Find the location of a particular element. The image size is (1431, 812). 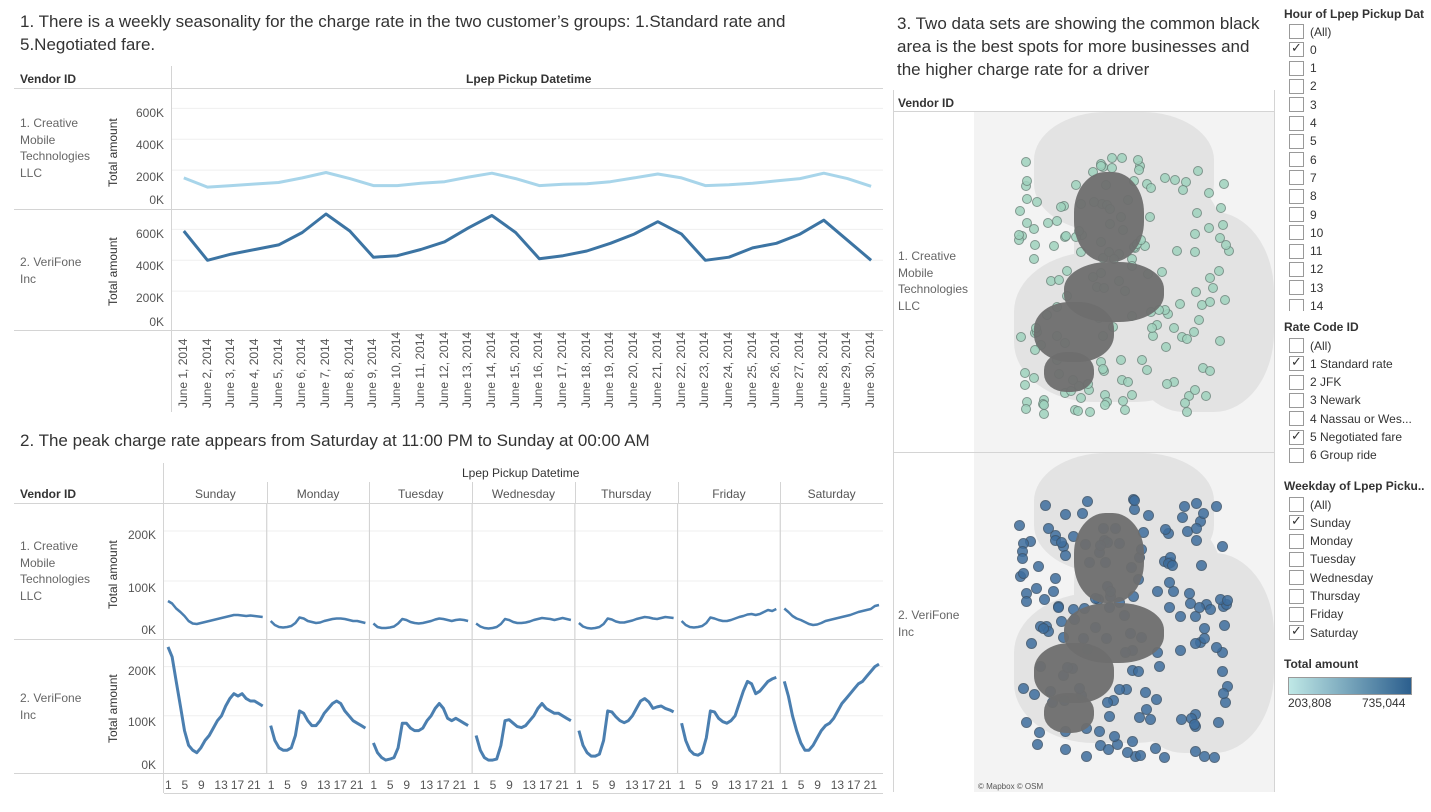

hour-filter-option: 6 is located at coordinates (1303, 160).